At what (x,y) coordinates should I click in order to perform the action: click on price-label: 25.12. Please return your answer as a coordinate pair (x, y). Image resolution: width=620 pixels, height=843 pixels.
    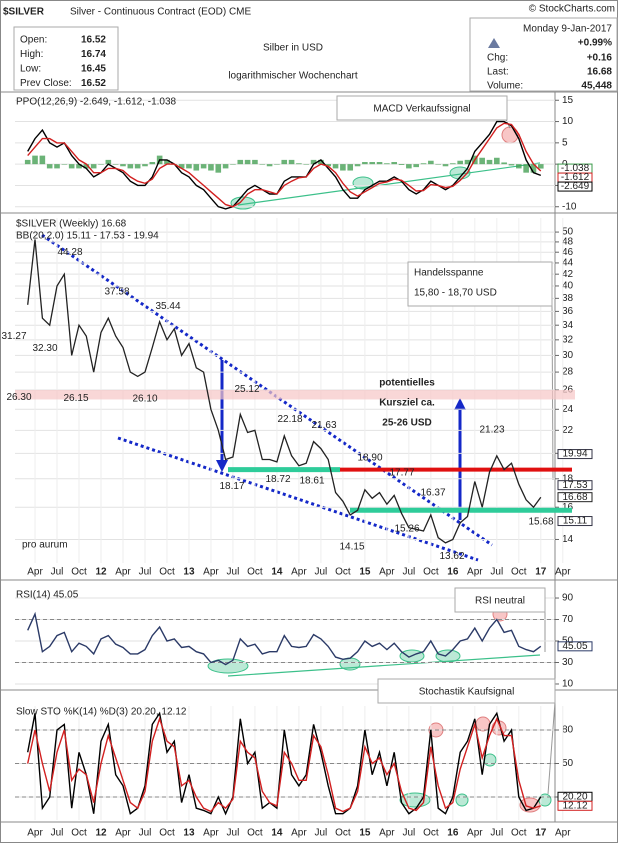
    Looking at the image, I should click on (246, 389).